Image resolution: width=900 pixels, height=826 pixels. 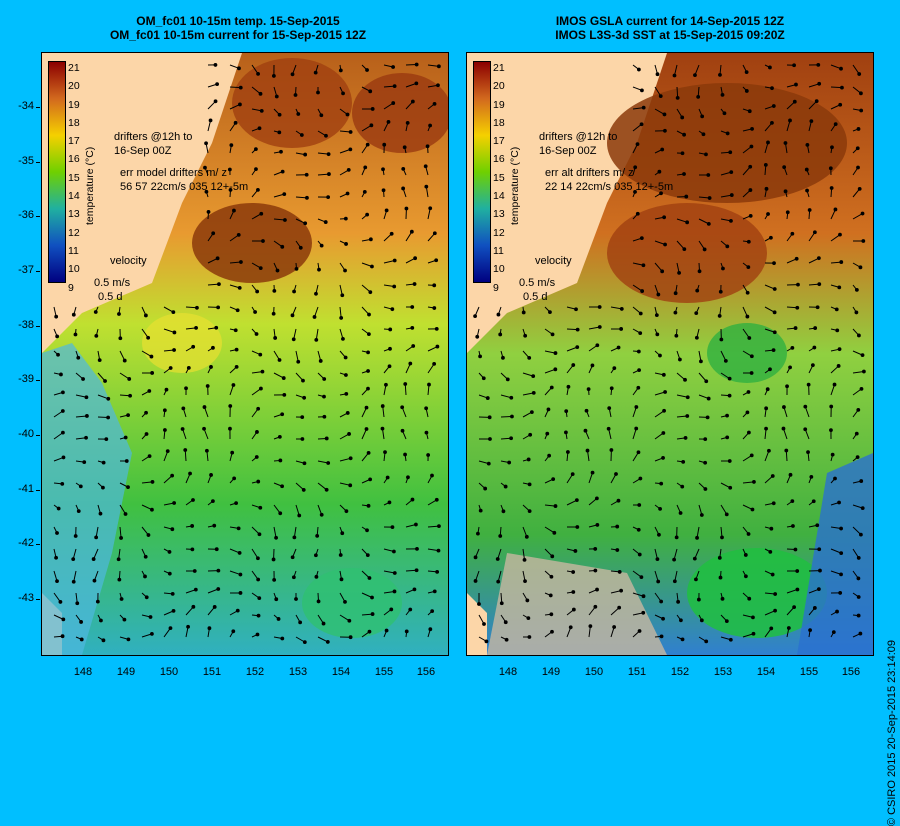 What do you see at coordinates (128, 261) in the screenshot?
I see `left-velocity-label: velocity` at bounding box center [128, 261].